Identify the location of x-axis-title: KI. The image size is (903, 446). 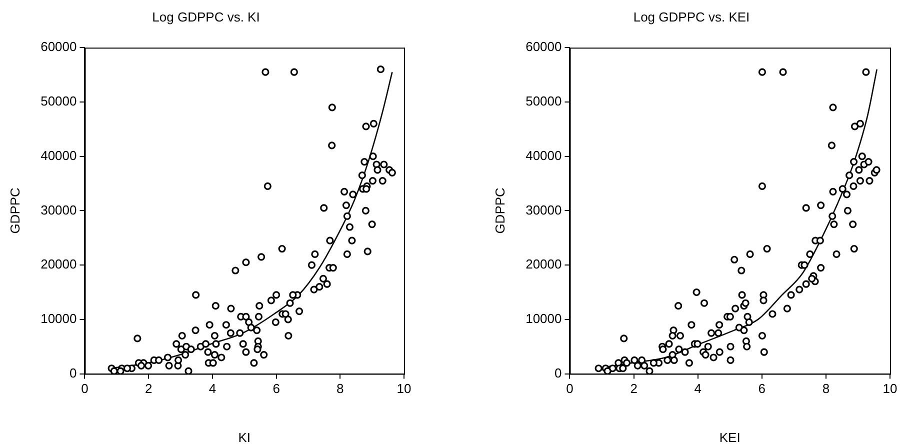
(244, 437).